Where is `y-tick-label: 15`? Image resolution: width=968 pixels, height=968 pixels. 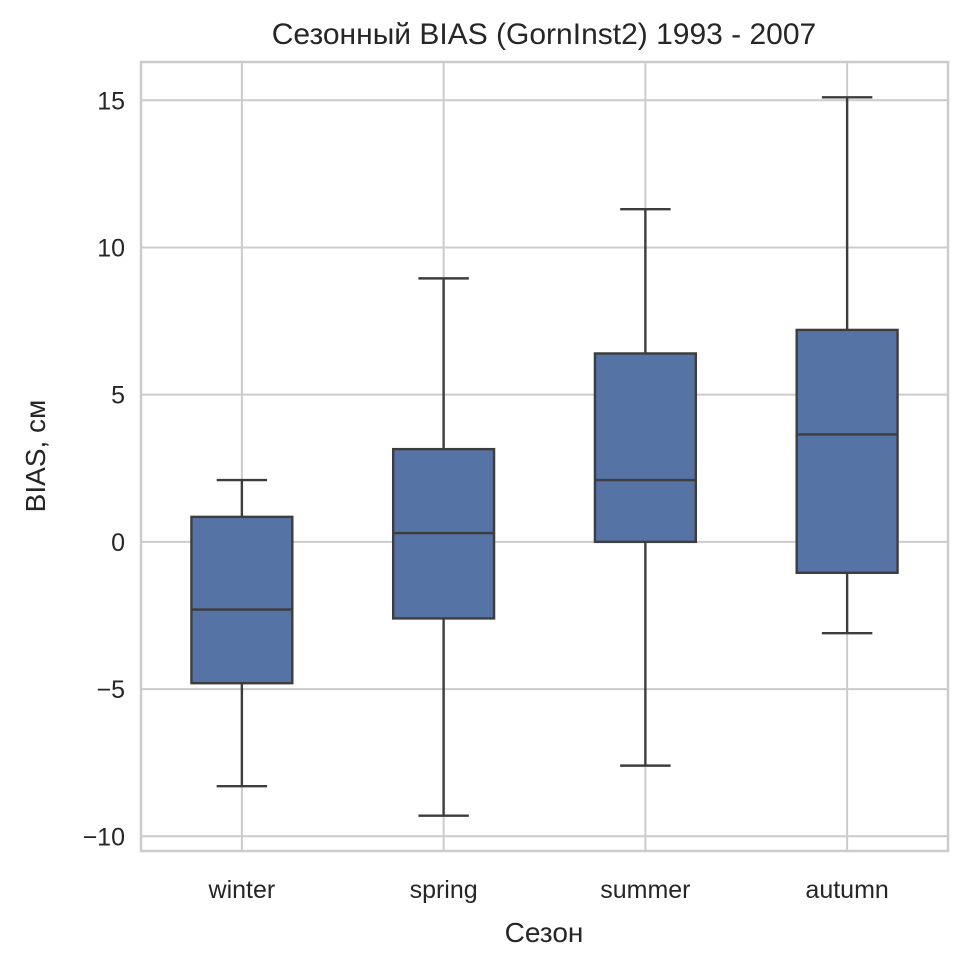 y-tick-label: 15 is located at coordinates (111, 101).